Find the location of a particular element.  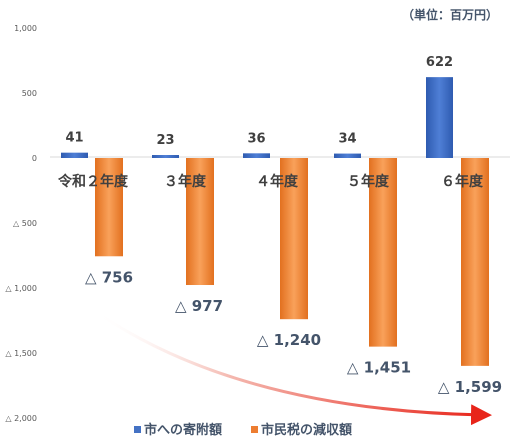

y-tick-label: △ 1,000 is located at coordinates (21, 288).